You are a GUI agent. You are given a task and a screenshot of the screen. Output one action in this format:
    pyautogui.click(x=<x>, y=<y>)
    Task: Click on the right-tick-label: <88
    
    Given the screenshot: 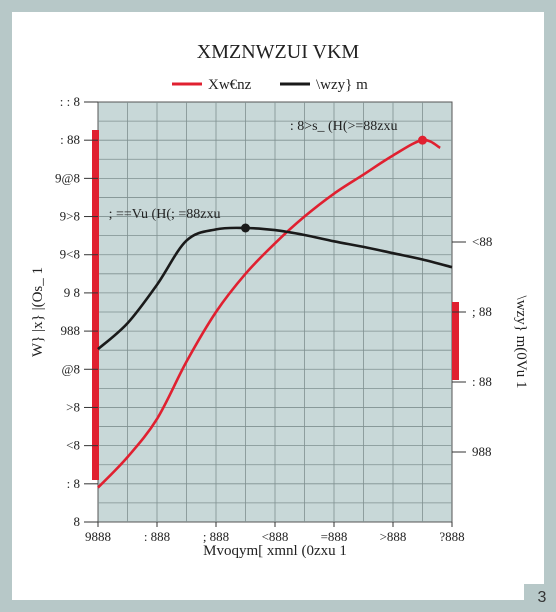 What is the action you would take?
    pyautogui.click(x=482, y=241)
    